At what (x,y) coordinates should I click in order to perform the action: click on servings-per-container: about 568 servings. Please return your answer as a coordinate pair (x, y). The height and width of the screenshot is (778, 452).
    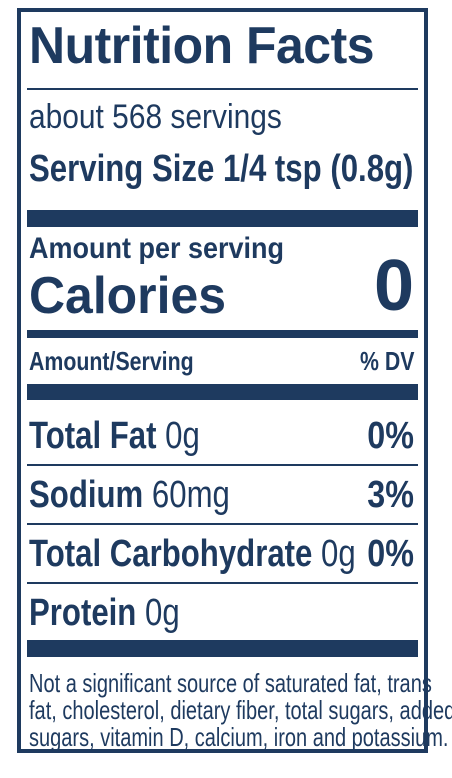
    Looking at the image, I should click on (155, 117).